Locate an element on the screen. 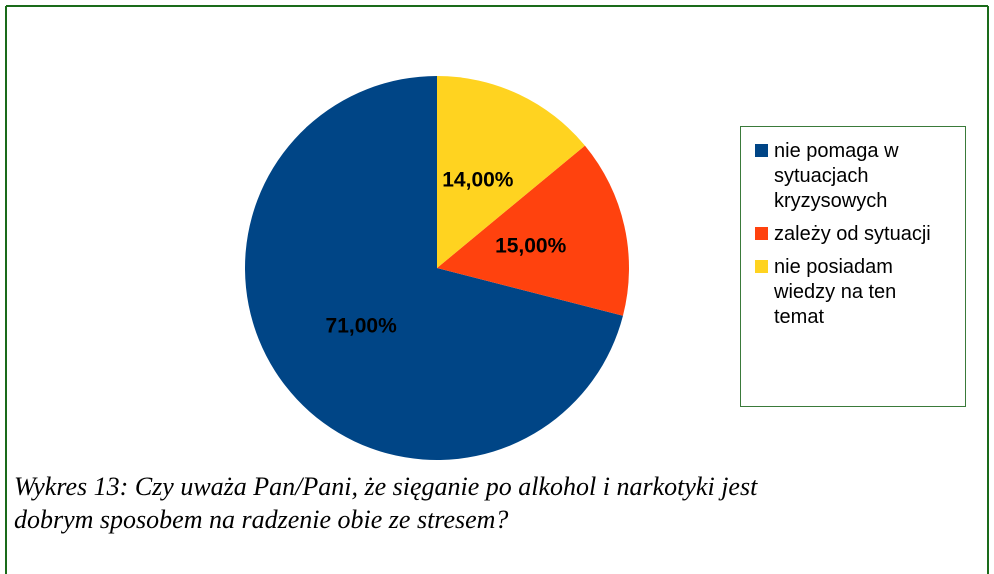 Image resolution: width=994 pixels, height=574 pixels. legend-item: nie posiadam wiedzy na ten temat is located at coordinates (860, 292).